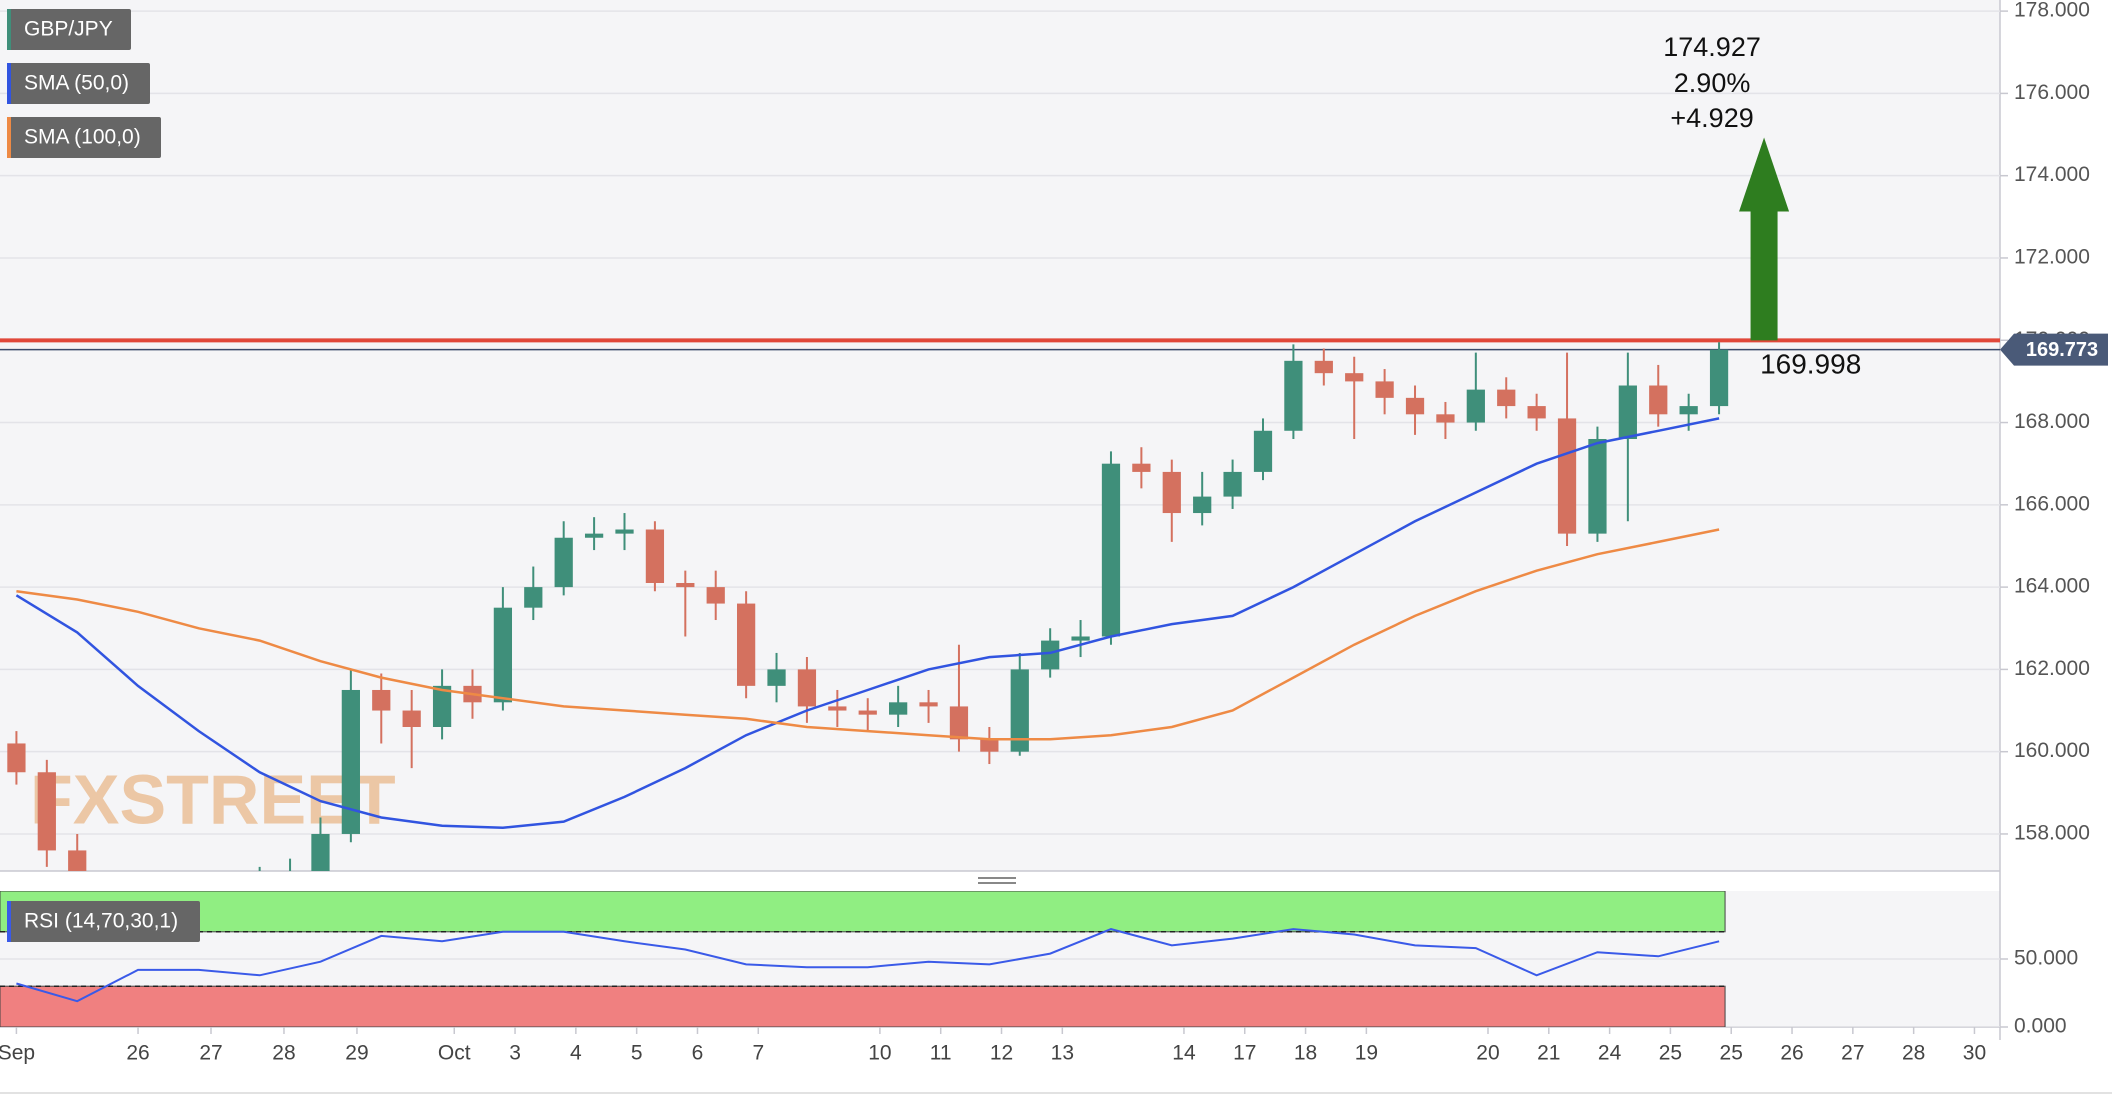 The width and height of the screenshot is (2112, 1096). What do you see at coordinates (2052, 586) in the screenshot?
I see `y-tick-label: 164.000` at bounding box center [2052, 586].